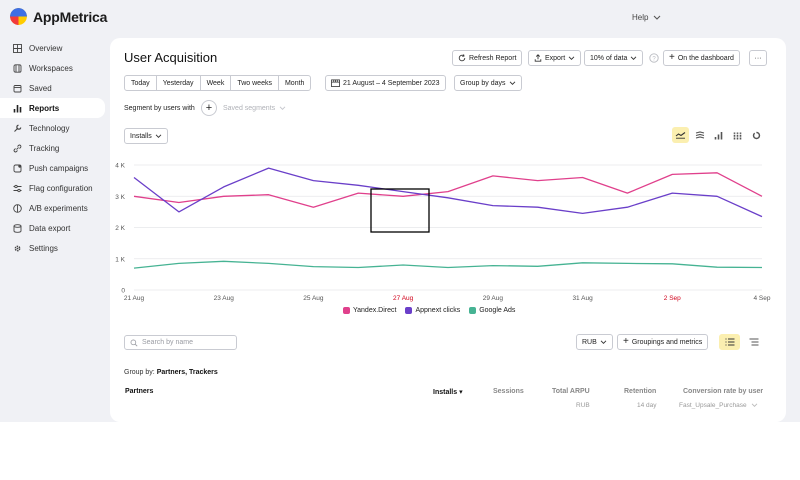 The width and height of the screenshot is (800, 480). What do you see at coordinates (52, 68) in the screenshot?
I see `sidebar-item-workspaces: Workspaces` at bounding box center [52, 68].